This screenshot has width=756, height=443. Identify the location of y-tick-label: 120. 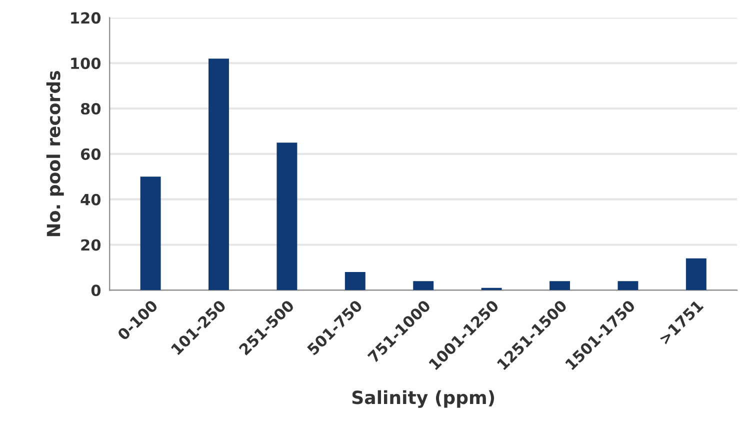
(86, 18).